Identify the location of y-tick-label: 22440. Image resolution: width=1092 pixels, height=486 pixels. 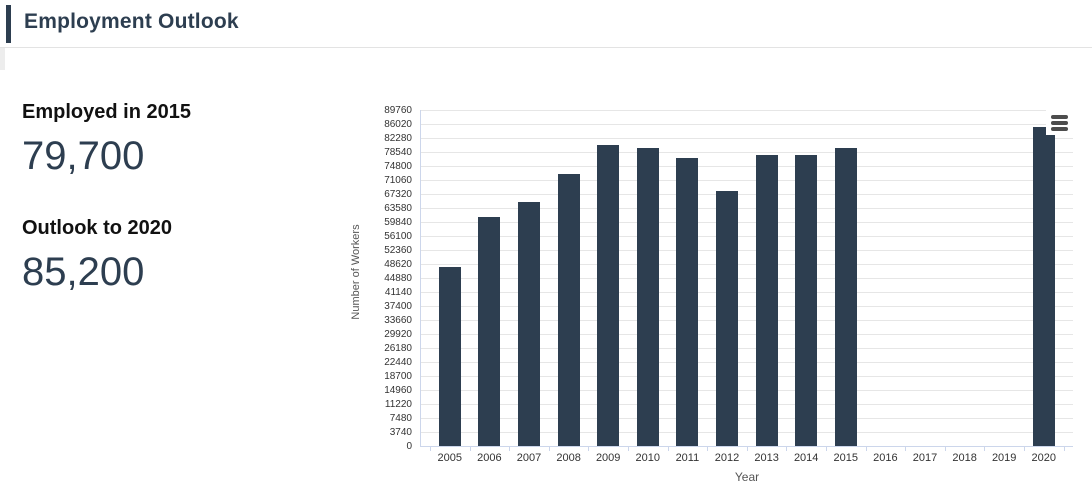
(398, 362).